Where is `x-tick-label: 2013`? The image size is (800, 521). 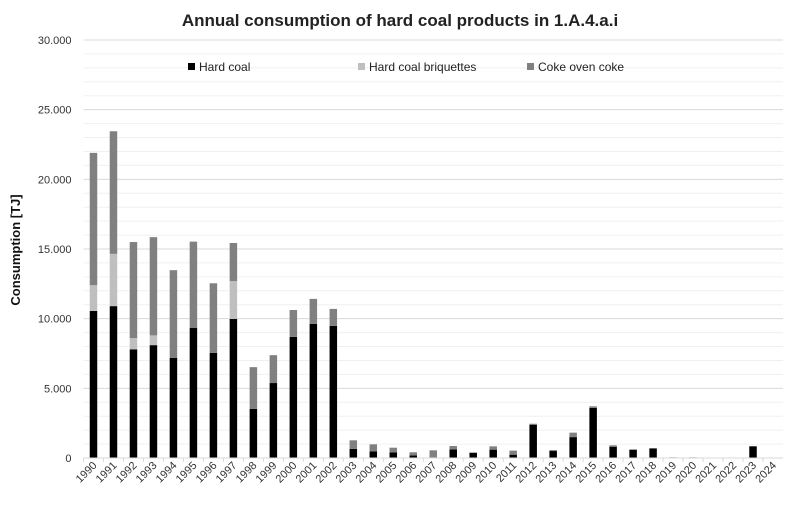 x-tick-label: 2013 is located at coordinates (546, 473).